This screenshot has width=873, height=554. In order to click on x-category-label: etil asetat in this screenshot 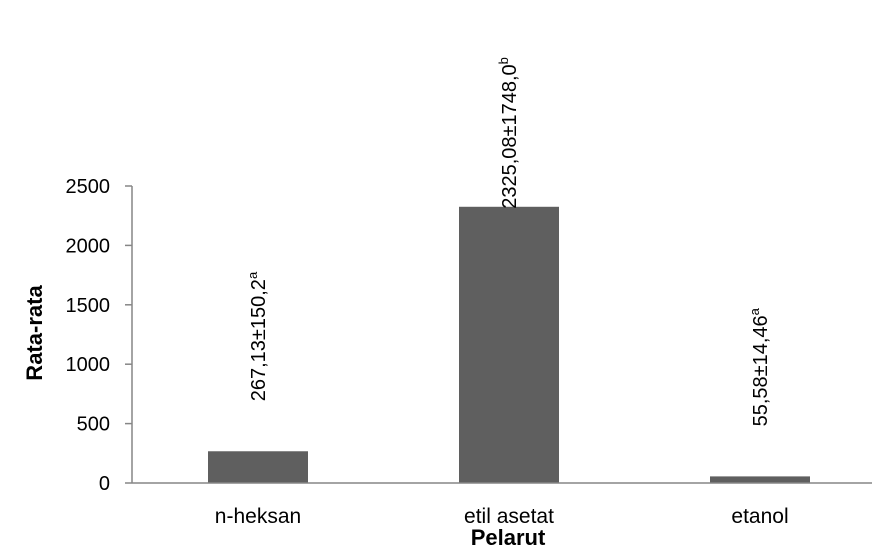, I will do `click(509, 516)`.